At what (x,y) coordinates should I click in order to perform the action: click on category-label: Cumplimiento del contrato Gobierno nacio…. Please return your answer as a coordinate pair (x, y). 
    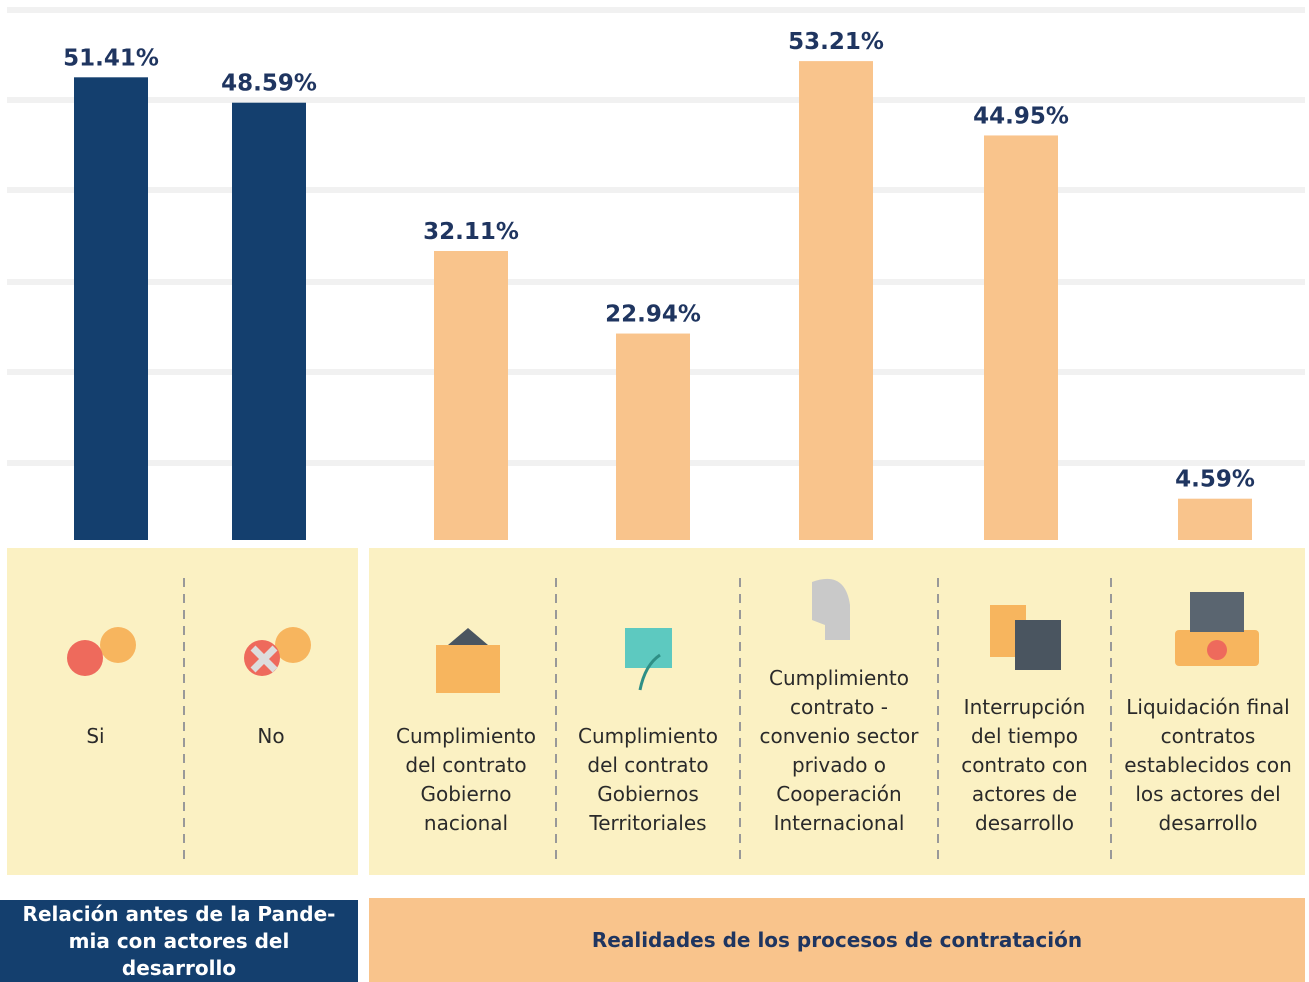
    Looking at the image, I should click on (466, 749).